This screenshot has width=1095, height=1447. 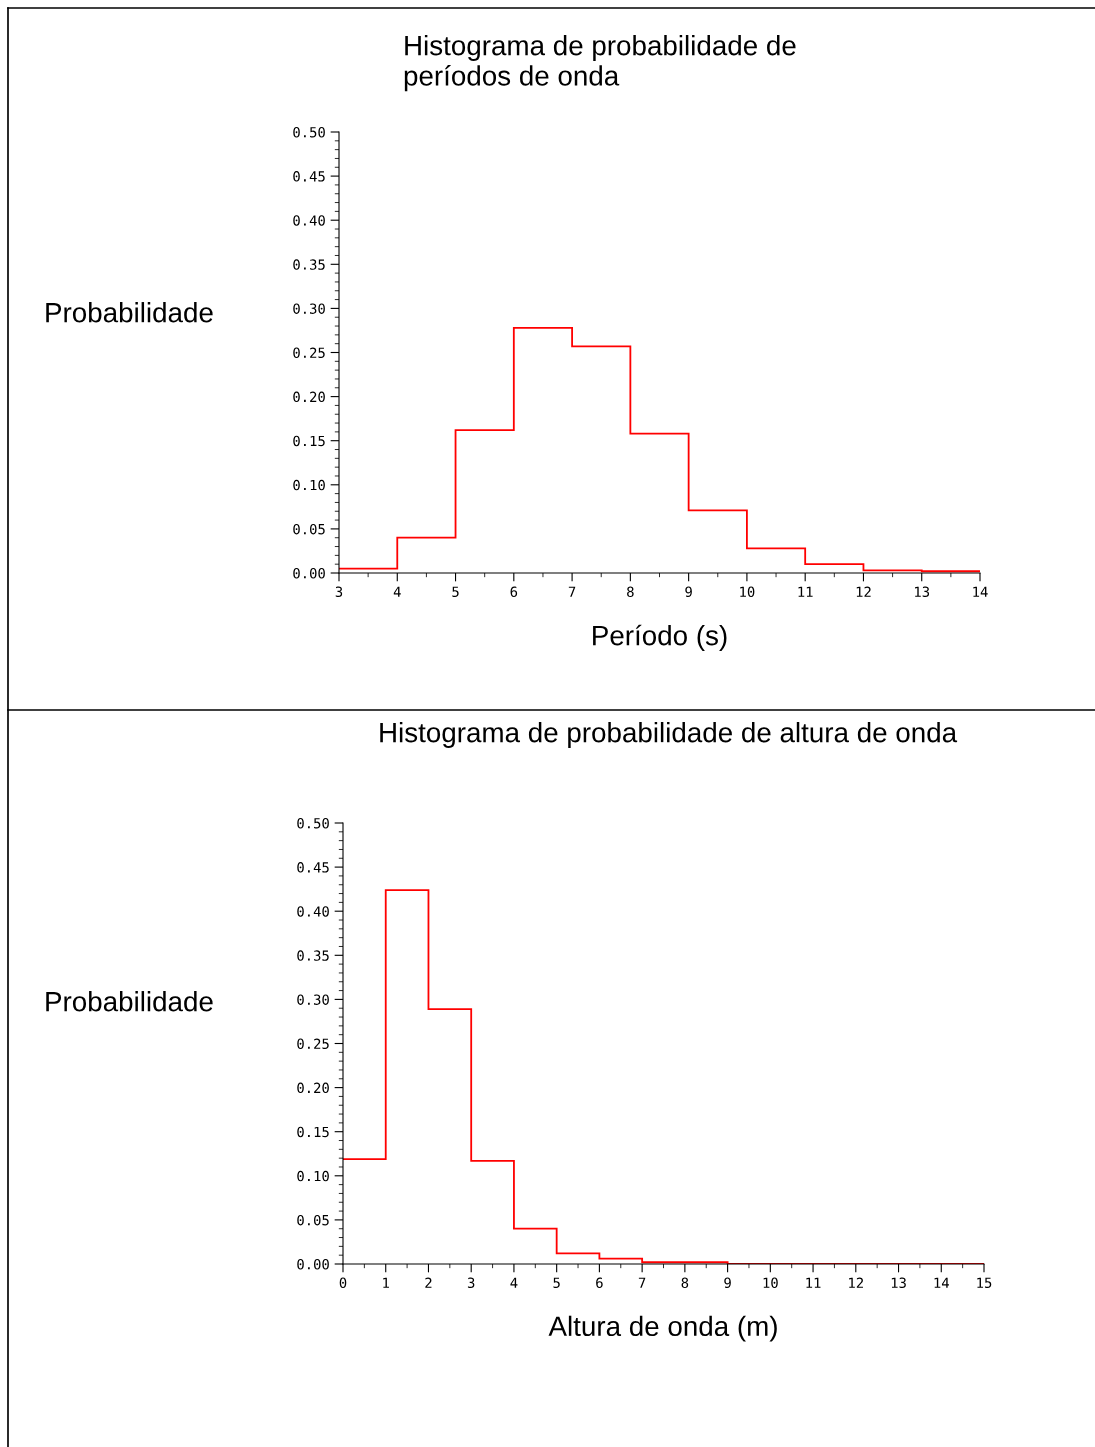 What do you see at coordinates (662, 1328) in the screenshot?
I see `x-axis-title: Altura de onda (m)` at bounding box center [662, 1328].